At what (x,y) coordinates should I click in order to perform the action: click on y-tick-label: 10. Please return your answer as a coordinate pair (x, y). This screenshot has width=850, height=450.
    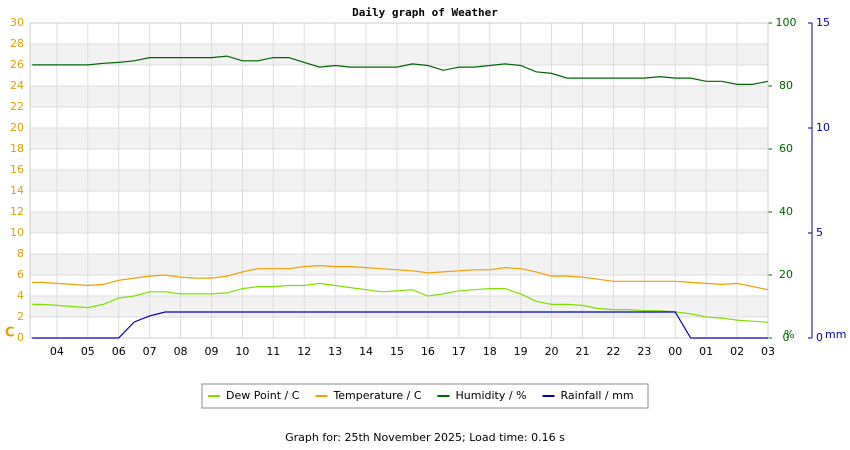
    Looking at the image, I should click on (17, 232).